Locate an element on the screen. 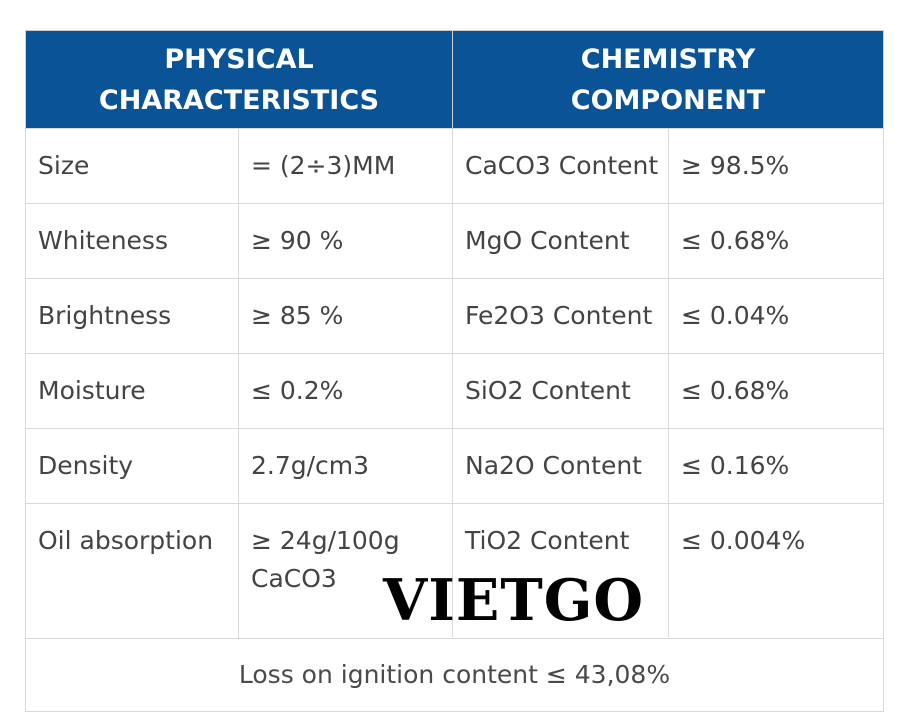 The image size is (900, 718). property-name: Whiteness is located at coordinates (132, 241).